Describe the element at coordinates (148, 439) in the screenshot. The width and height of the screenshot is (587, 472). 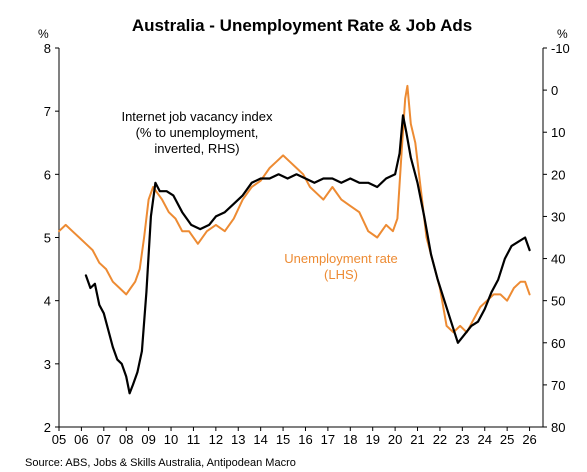
I see `x-tick-label: 09` at that location.